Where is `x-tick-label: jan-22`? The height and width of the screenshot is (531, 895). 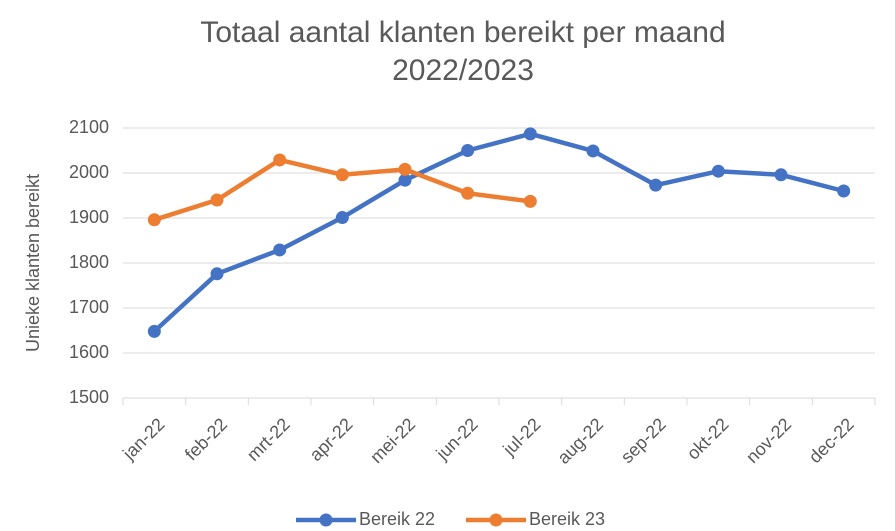
x-tick-label: jan-22 is located at coordinates (143, 439).